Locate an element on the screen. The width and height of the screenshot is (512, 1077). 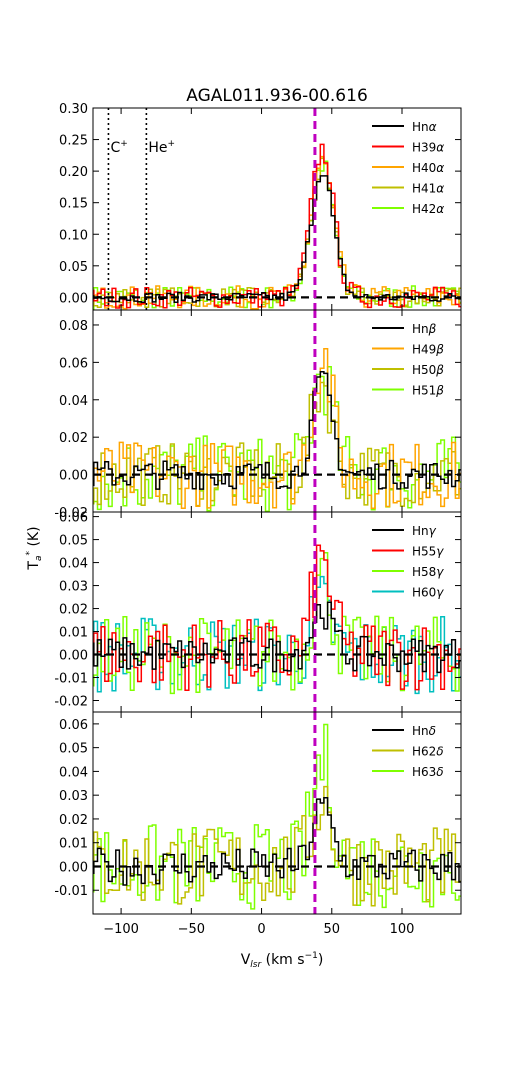
x-tick-label: 100 is located at coordinates (402, 929).